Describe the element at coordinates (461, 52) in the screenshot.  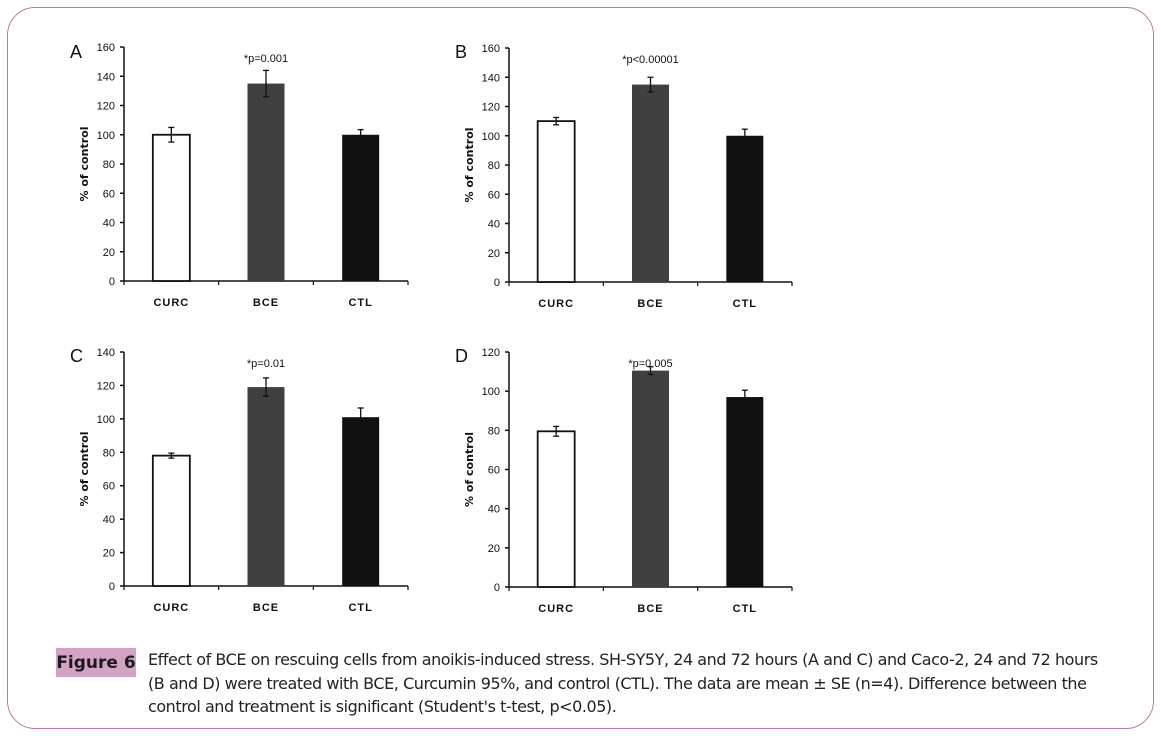
I see `panel-letter: B` at that location.